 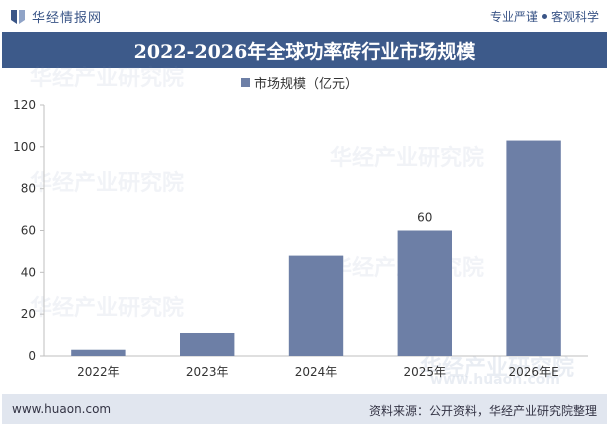 I want to click on footer-source: 资料来源：公开资料，华经产业研究院整理, so click(x=482, y=411).